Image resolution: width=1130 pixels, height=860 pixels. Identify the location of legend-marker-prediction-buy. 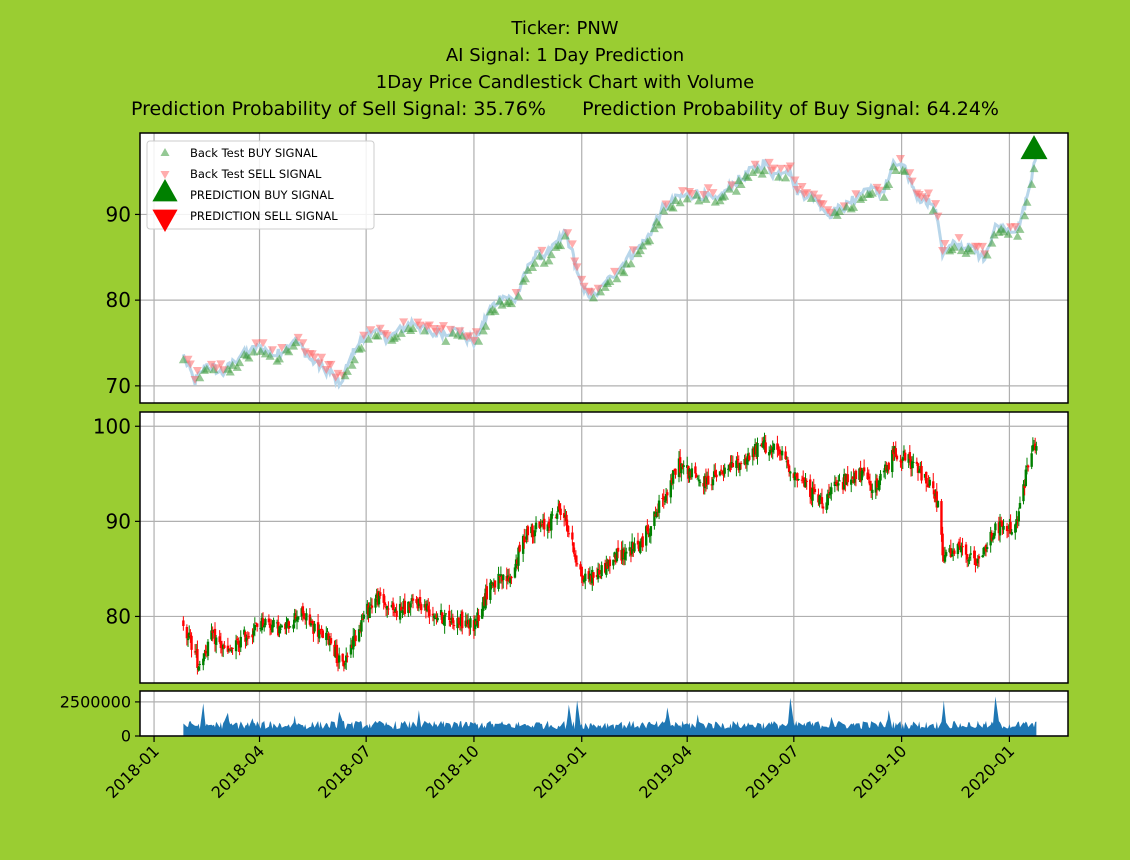
(165, 190).